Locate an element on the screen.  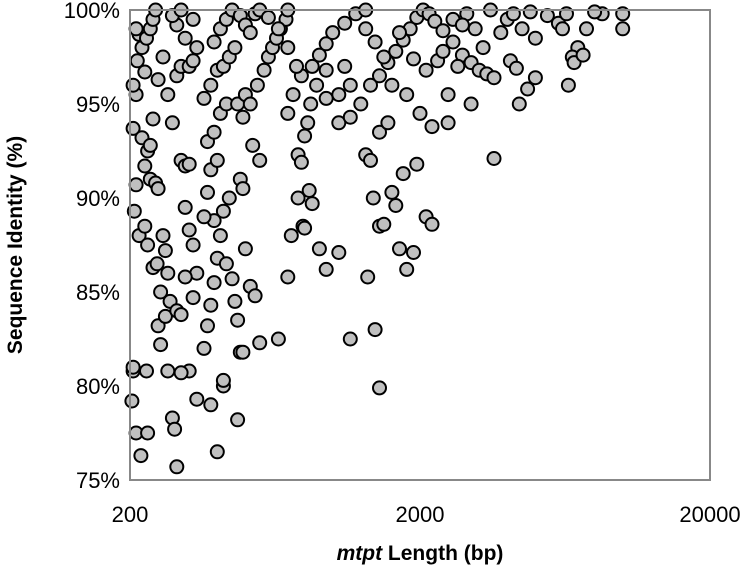
y-axis-label: Sequence Identity (%) is located at coordinates (15, 245).